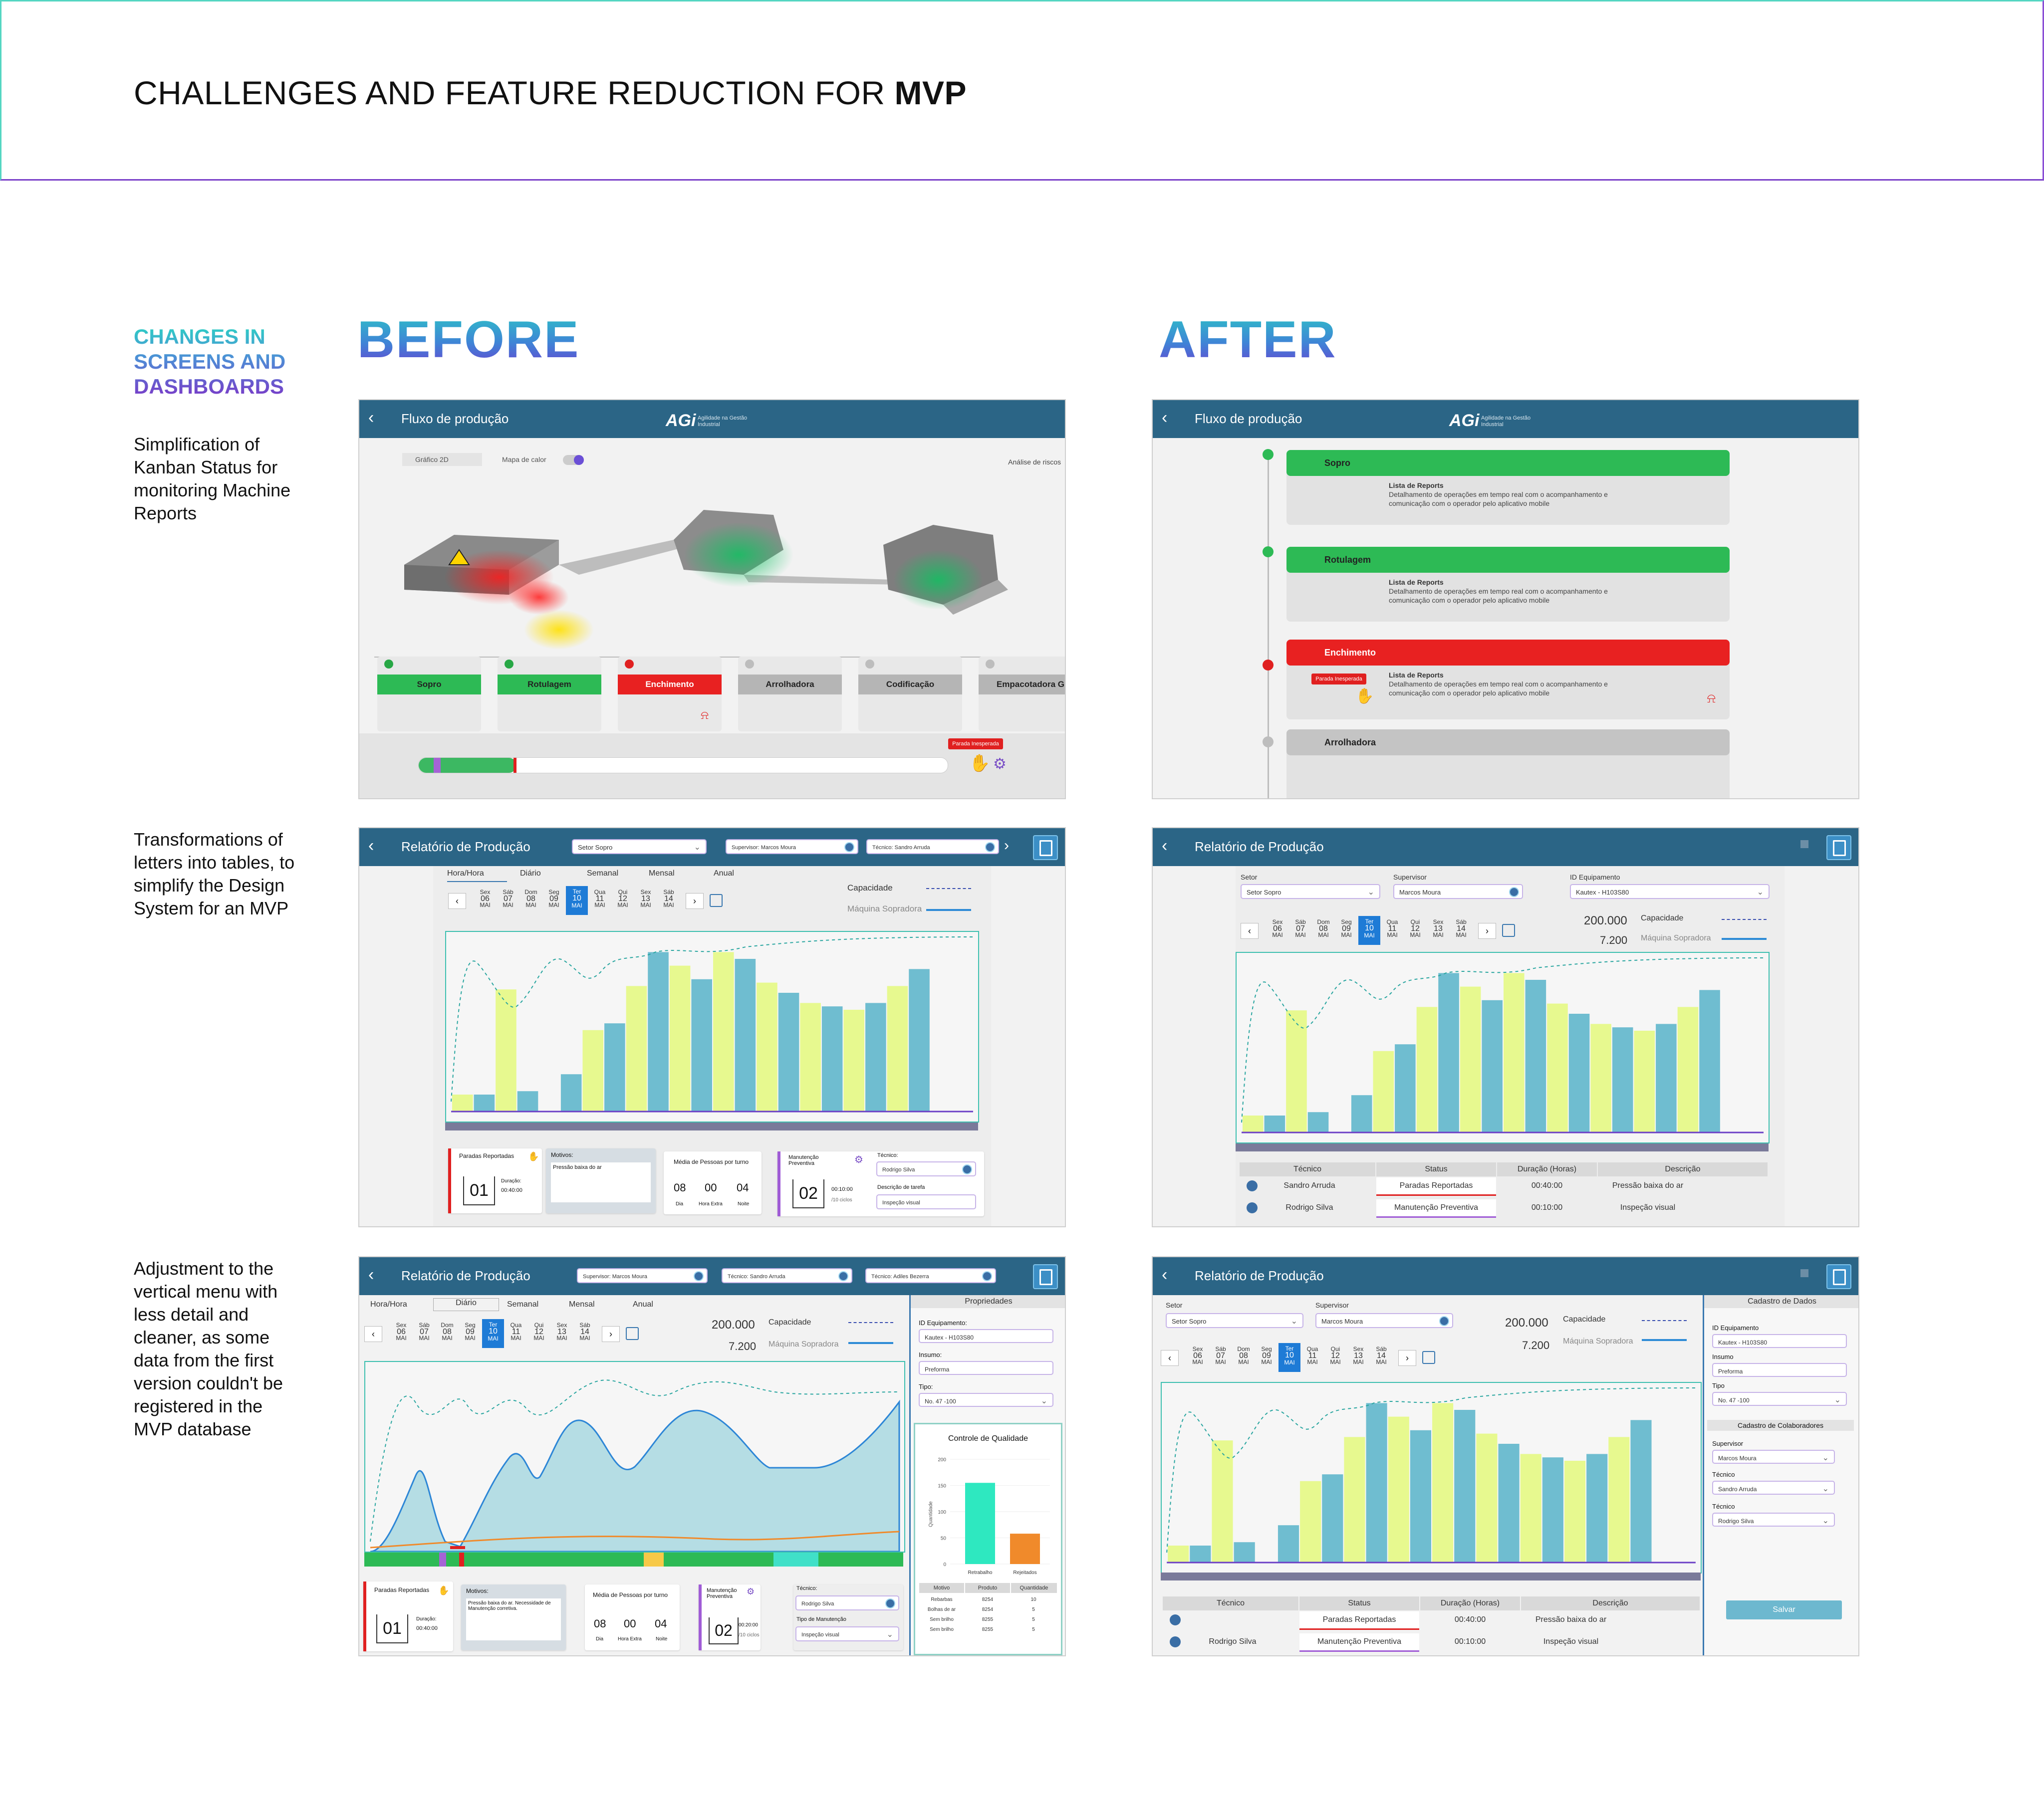  What do you see at coordinates (1784, 1609) in the screenshot?
I see `save-button: Salvar` at bounding box center [1784, 1609].